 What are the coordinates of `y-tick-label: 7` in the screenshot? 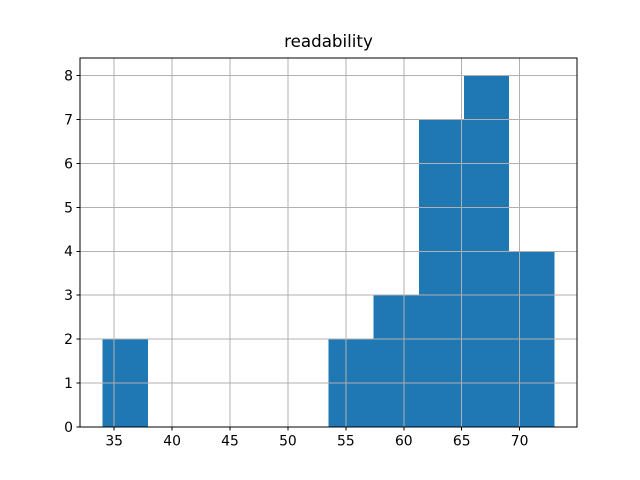 It's located at (68, 120).